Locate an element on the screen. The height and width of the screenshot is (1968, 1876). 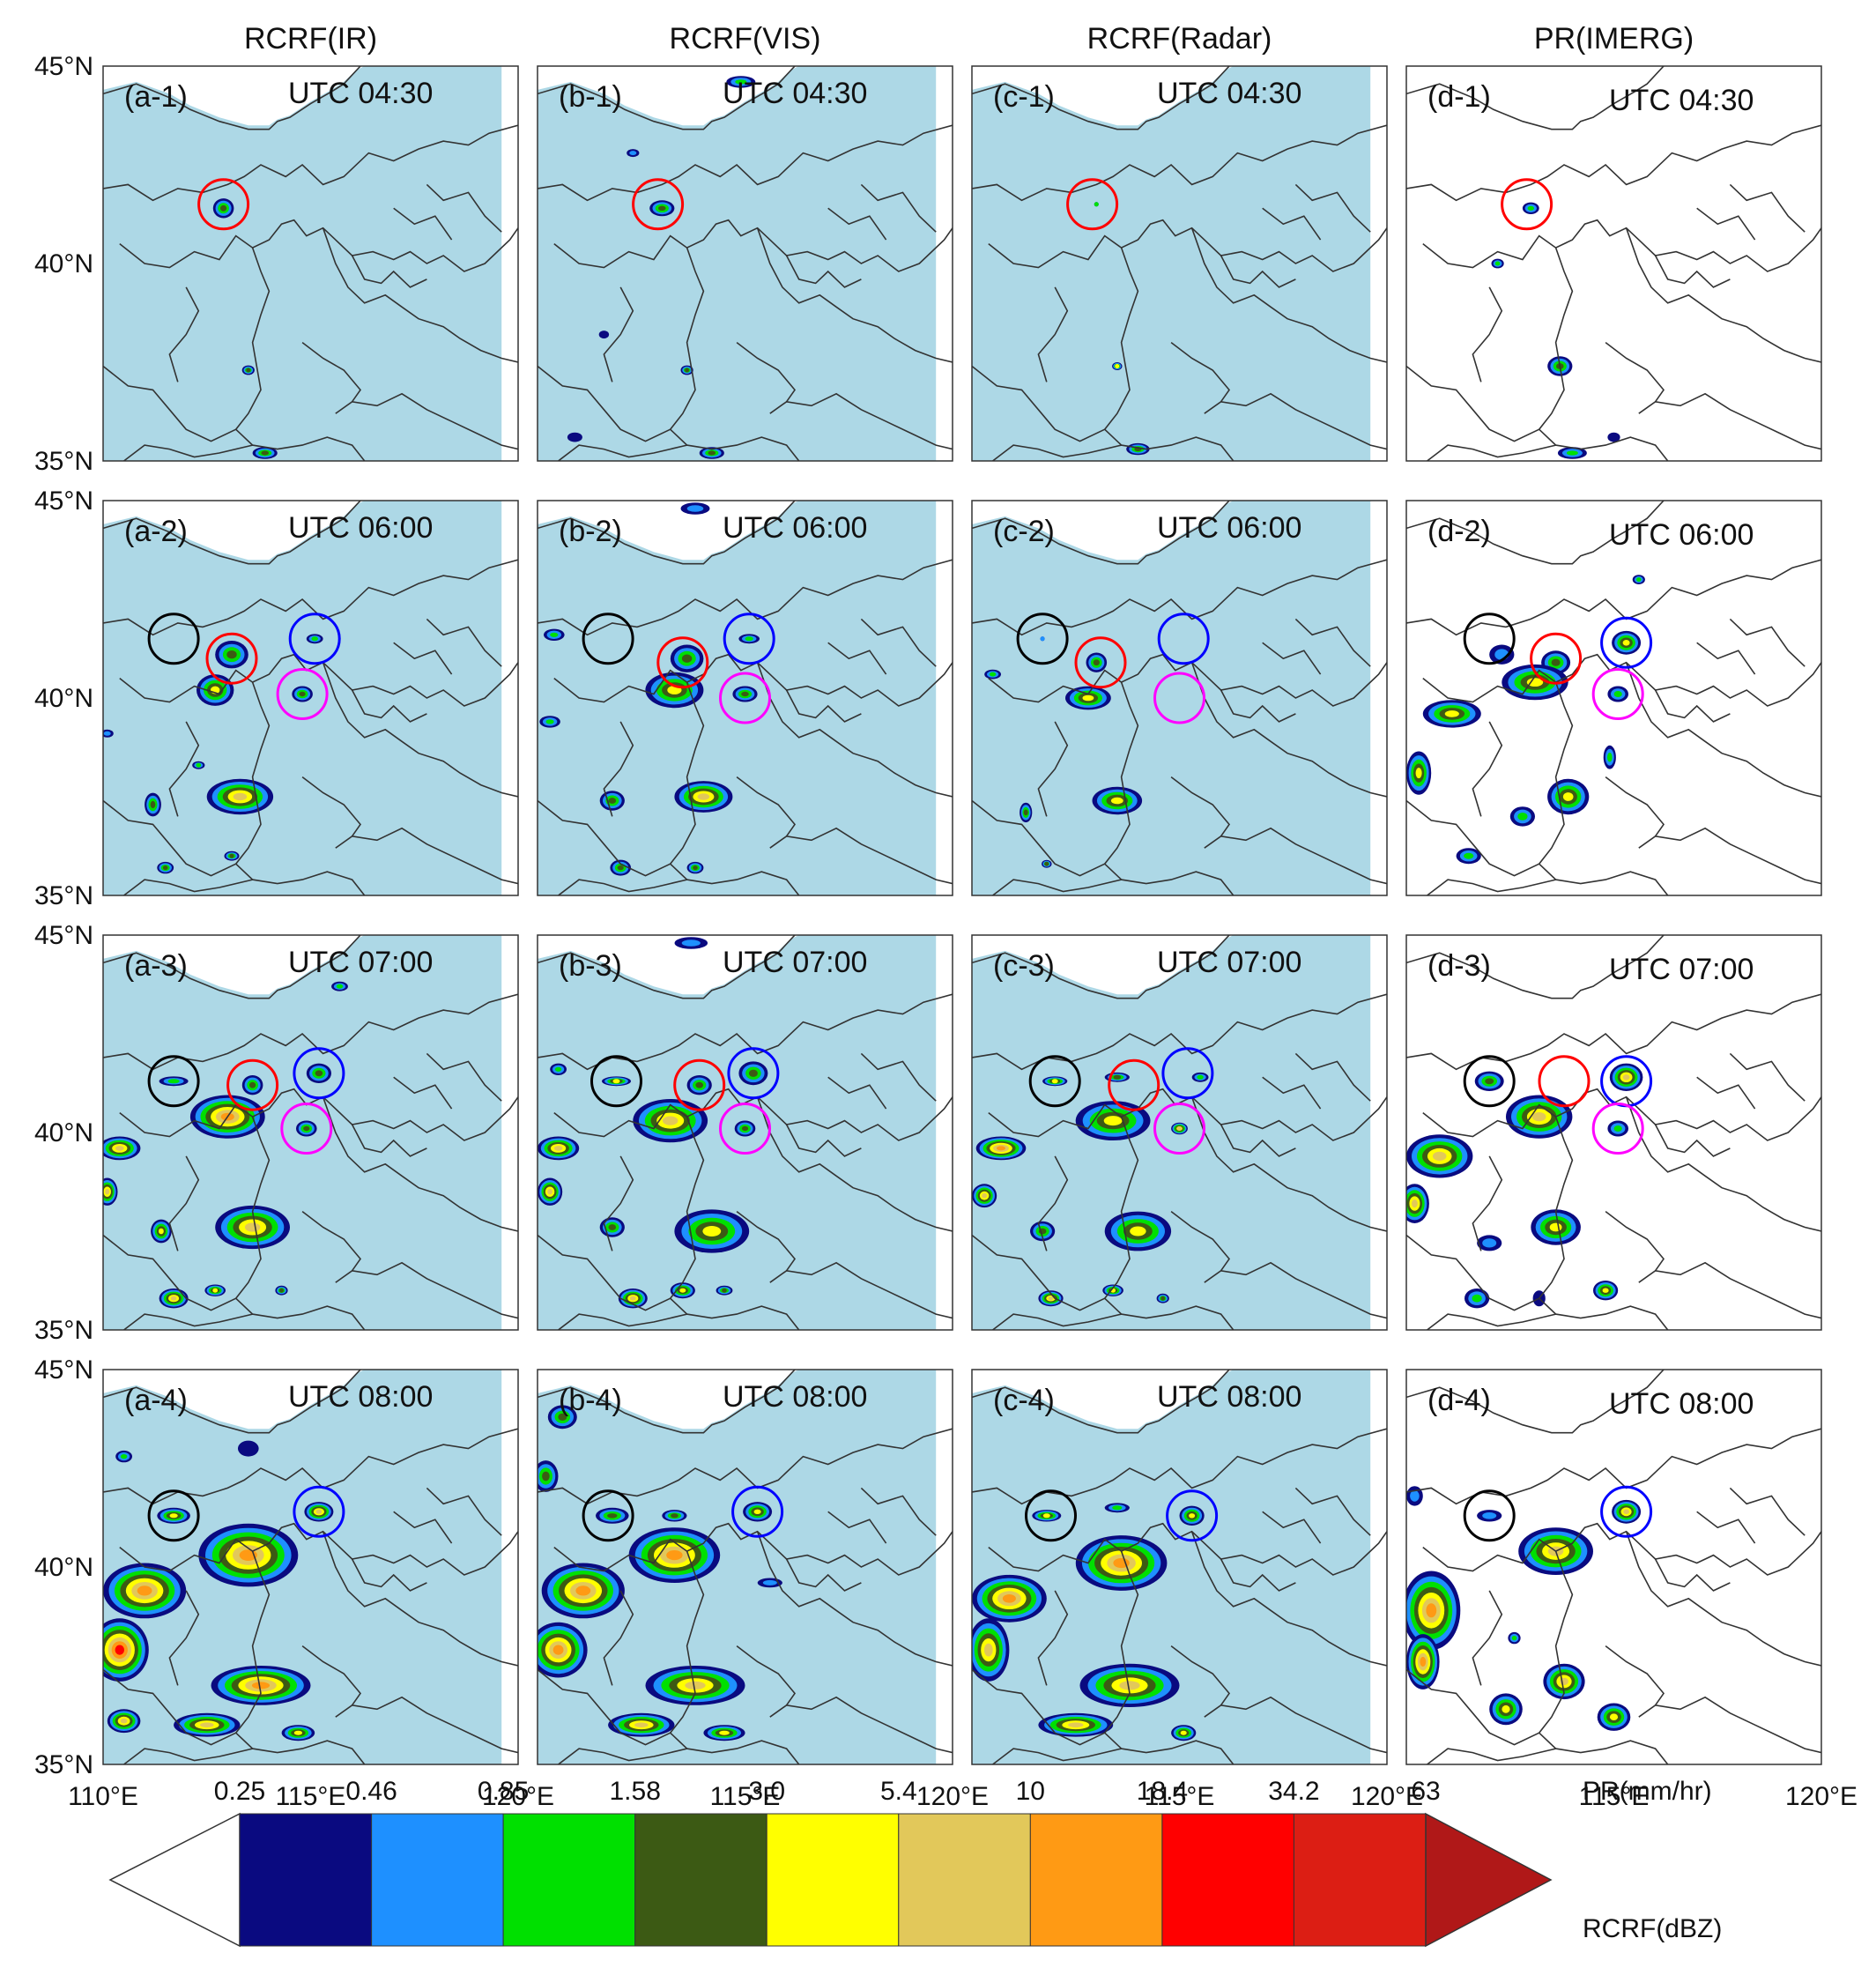
rcrf-tick-label: 42 is located at coordinates (1161, 1966).